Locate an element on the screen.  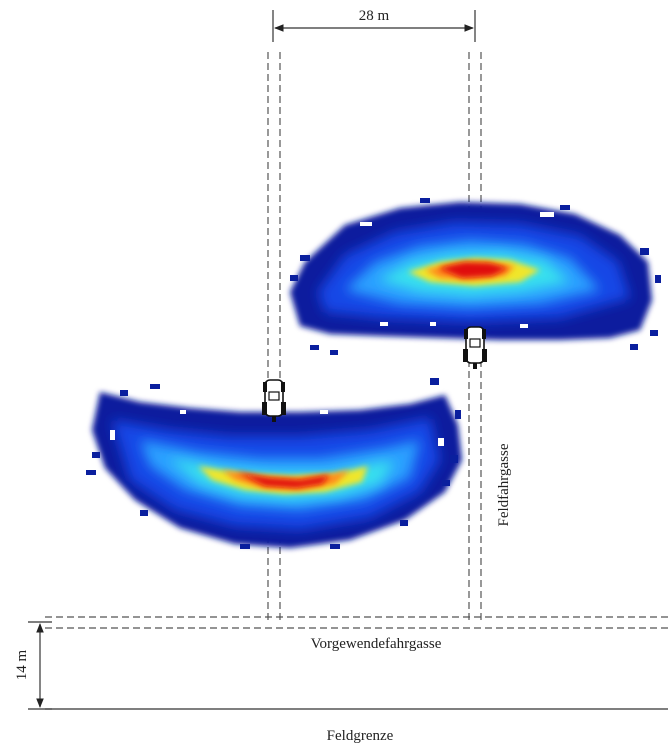
depth-dimension-label: 14 m is located at coordinates (22, 664).